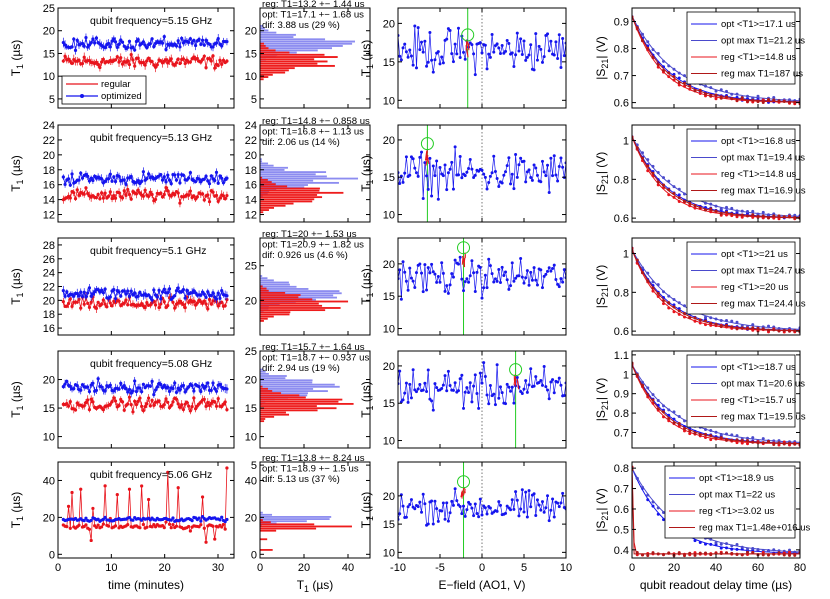 The image size is (830, 599). What do you see at coordinates (301, 142) in the screenshot?
I see `fit-summary-text: dif: 2.06 us (14 %)` at bounding box center [301, 142].